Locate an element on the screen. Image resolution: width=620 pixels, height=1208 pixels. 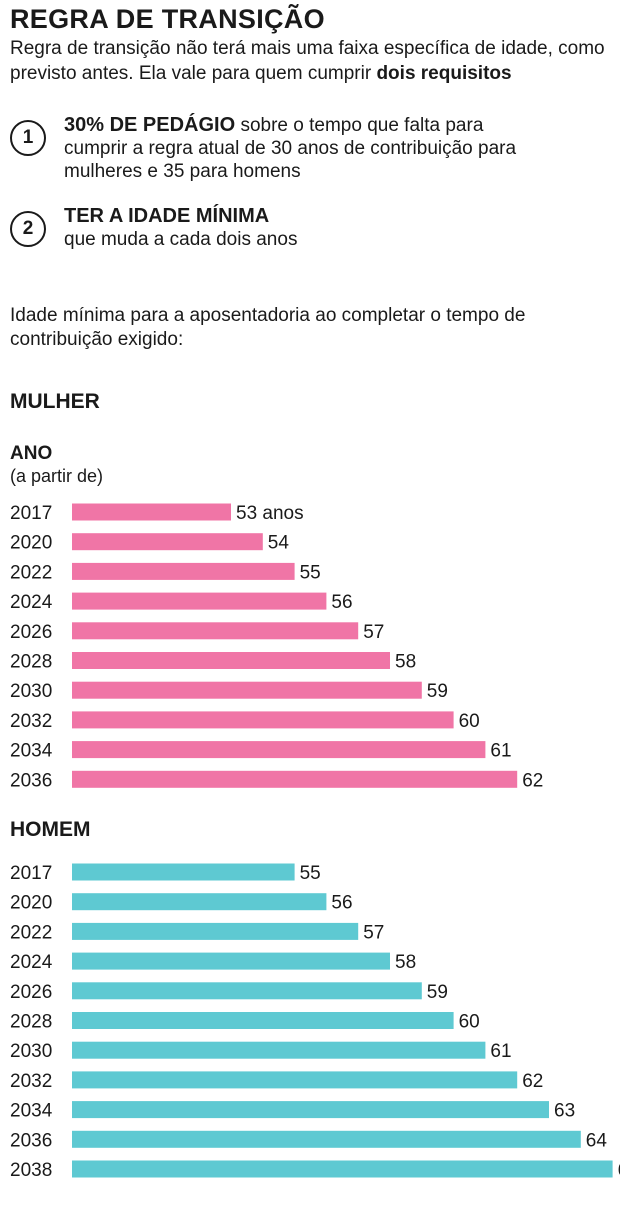
value-label-mulher-2032: 60 is located at coordinates (469, 721).